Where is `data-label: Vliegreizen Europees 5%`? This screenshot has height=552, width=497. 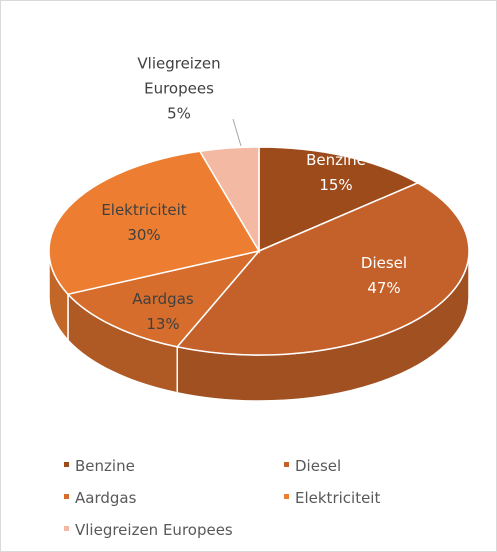 data-label: Vliegreizen Europees 5% is located at coordinates (179, 89).